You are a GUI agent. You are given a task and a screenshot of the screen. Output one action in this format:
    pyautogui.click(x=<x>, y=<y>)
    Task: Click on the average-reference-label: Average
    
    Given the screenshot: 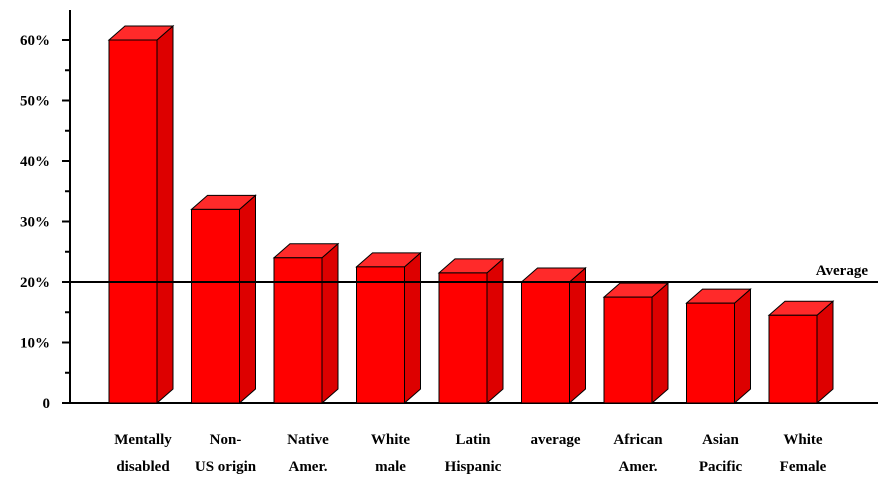 What is the action you would take?
    pyautogui.click(x=842, y=271)
    